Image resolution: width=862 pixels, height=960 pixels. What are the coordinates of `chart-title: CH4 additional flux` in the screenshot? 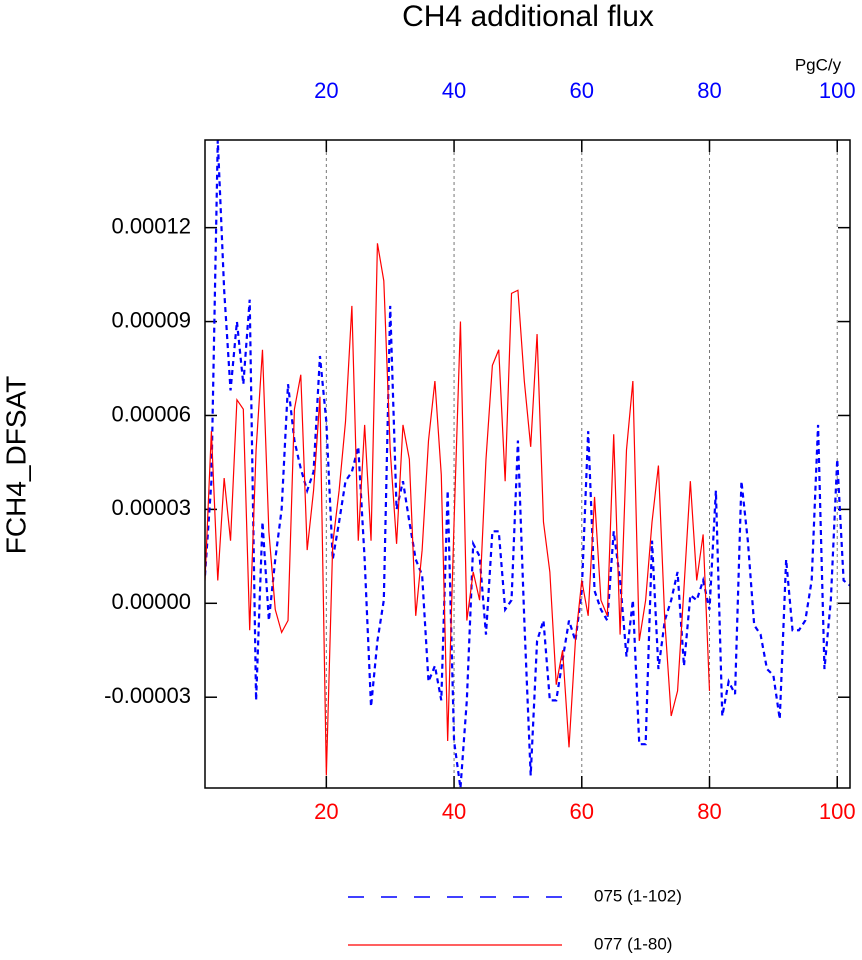 It's located at (528, 16).